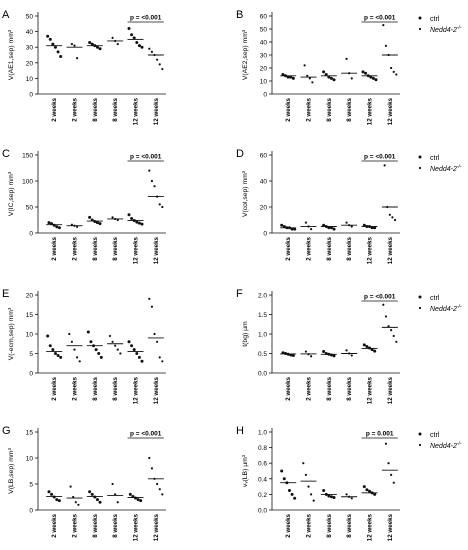 The image size is (468, 550). Describe the element at coordinates (27, 182) in the screenshot. I see `y-tick-label: 100` at that location.